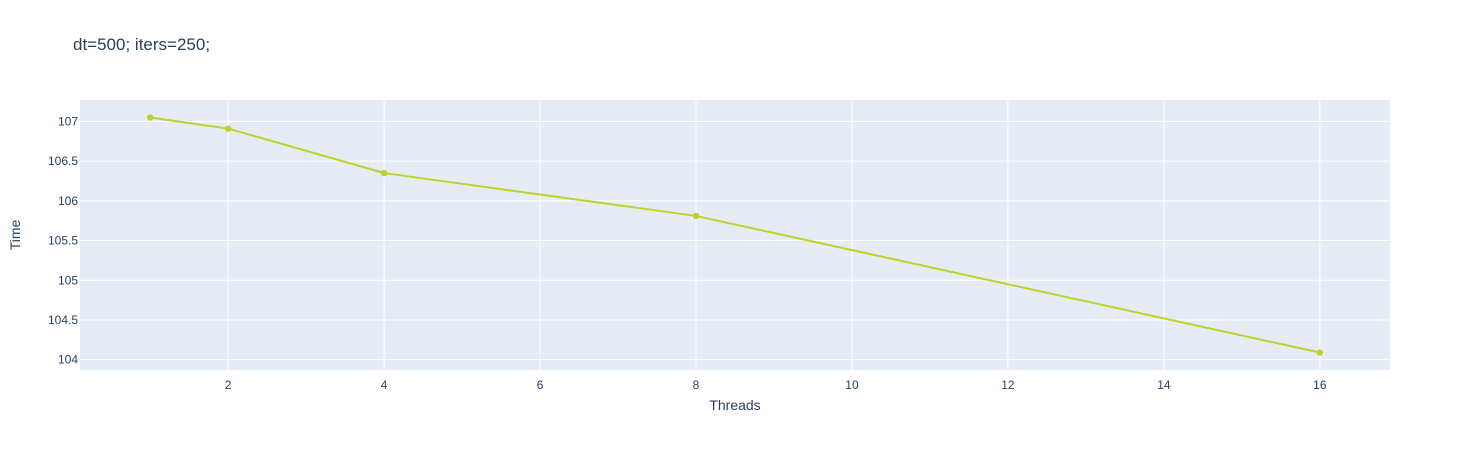  What do you see at coordinates (540, 385) in the screenshot?
I see `x-tick-label: 6` at bounding box center [540, 385].